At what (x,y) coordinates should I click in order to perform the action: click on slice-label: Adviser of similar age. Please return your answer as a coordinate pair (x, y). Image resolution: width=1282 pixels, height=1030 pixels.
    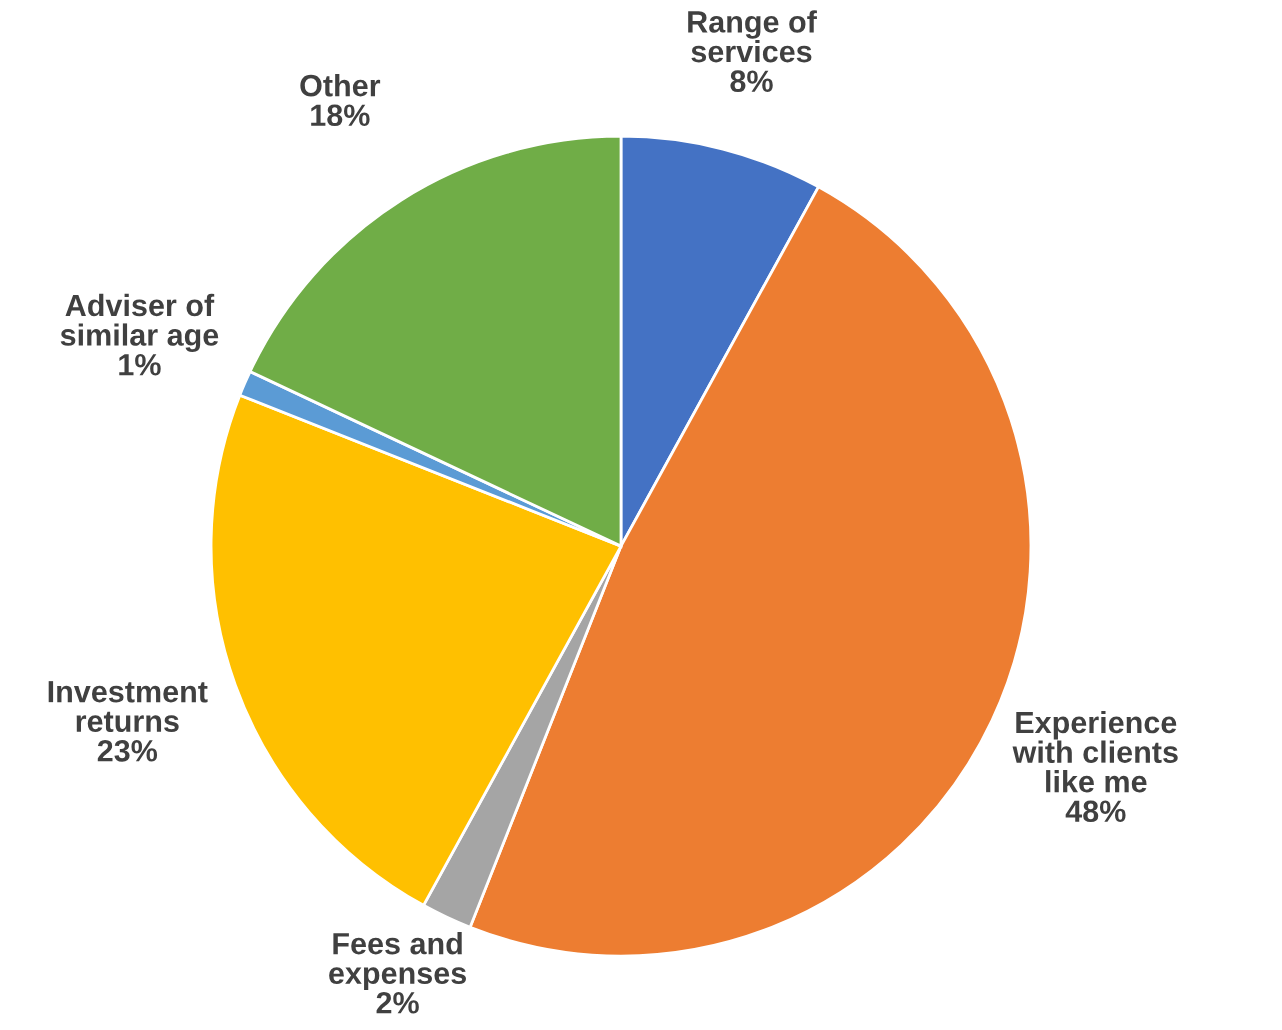
    Looking at the image, I should click on (139, 323).